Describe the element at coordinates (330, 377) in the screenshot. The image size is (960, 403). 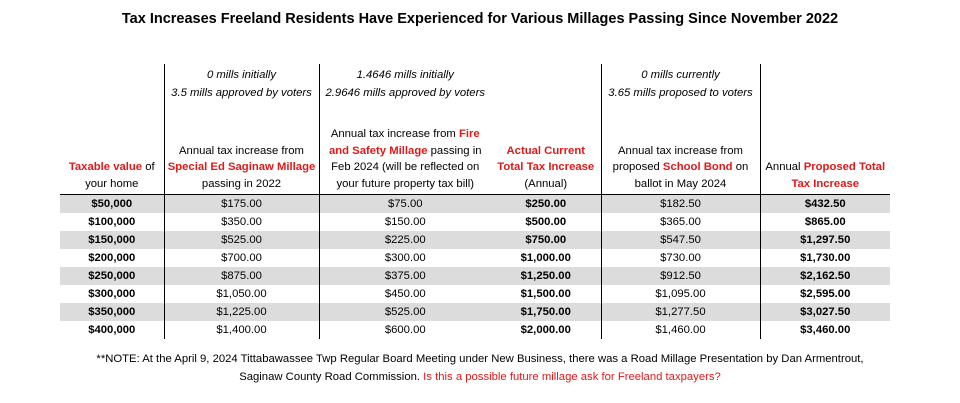
I see `footnote-line-2-text: Saginaw County Road Commission.` at that location.